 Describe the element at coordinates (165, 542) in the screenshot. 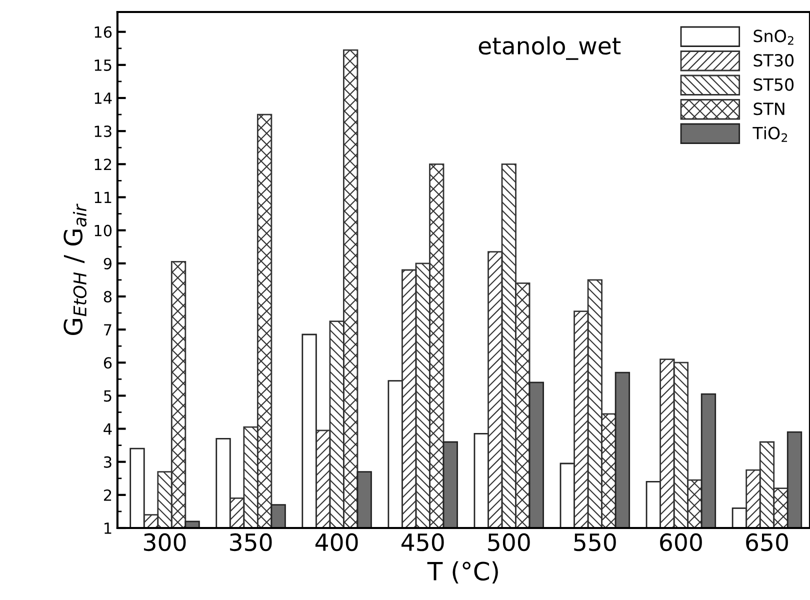

I see `x-tick-label: 300` at that location.